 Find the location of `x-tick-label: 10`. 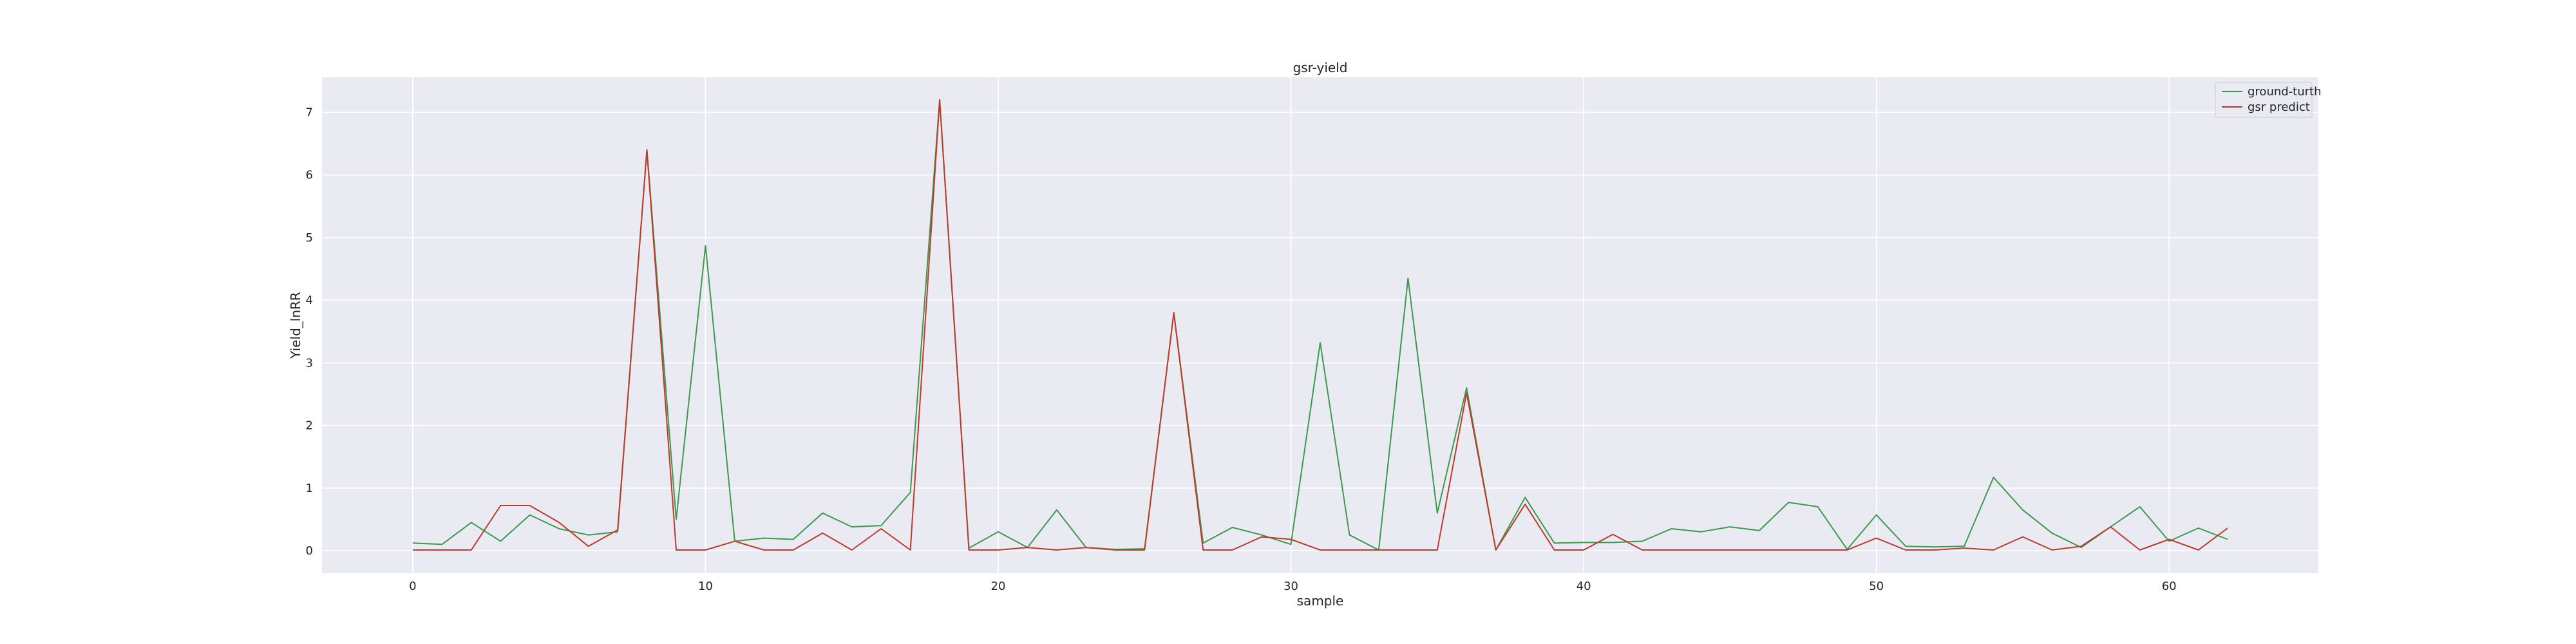

x-tick-label: 10 is located at coordinates (706, 587).